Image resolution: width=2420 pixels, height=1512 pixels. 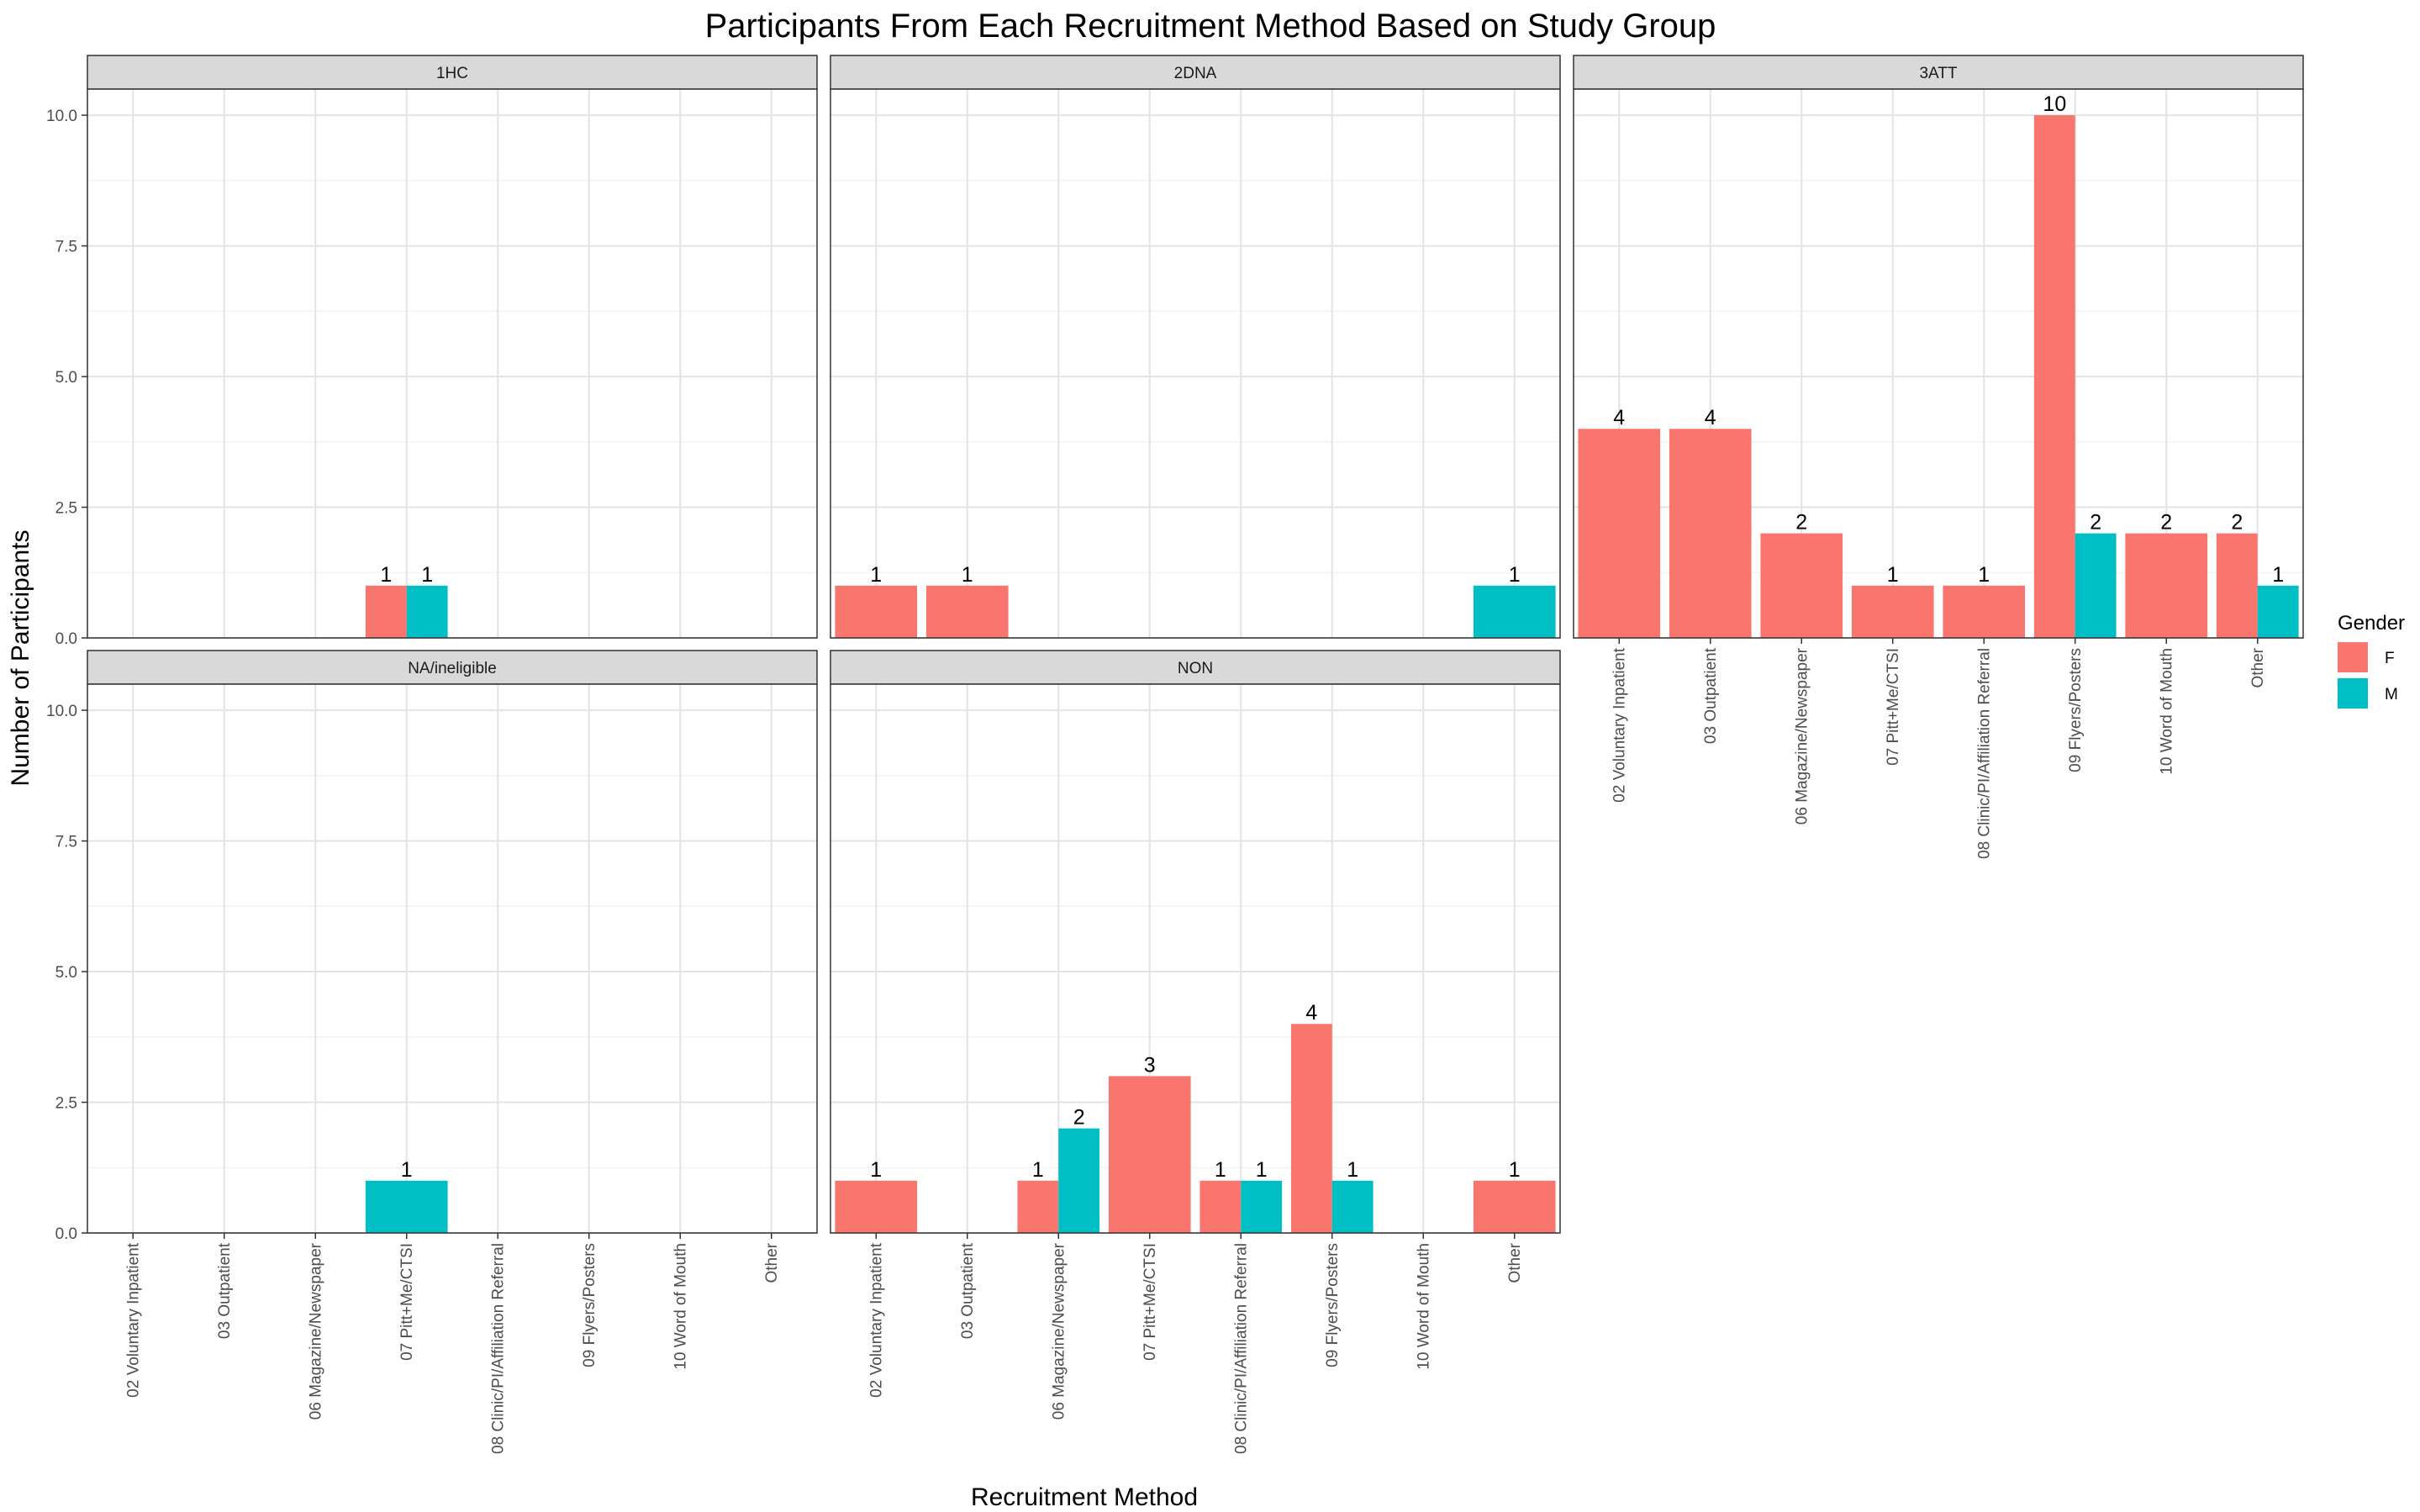 I want to click on legend-label-f: F, so click(x=2390, y=658).